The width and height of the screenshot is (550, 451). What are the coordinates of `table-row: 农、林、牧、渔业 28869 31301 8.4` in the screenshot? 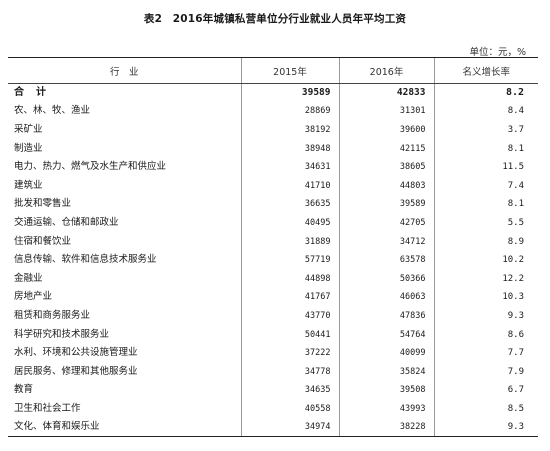 It's located at (273, 111).